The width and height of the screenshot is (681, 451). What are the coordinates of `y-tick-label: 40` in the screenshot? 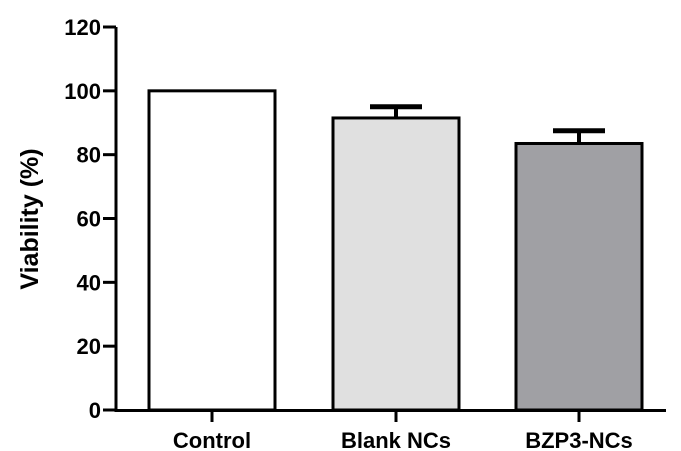 It's located at (89, 282).